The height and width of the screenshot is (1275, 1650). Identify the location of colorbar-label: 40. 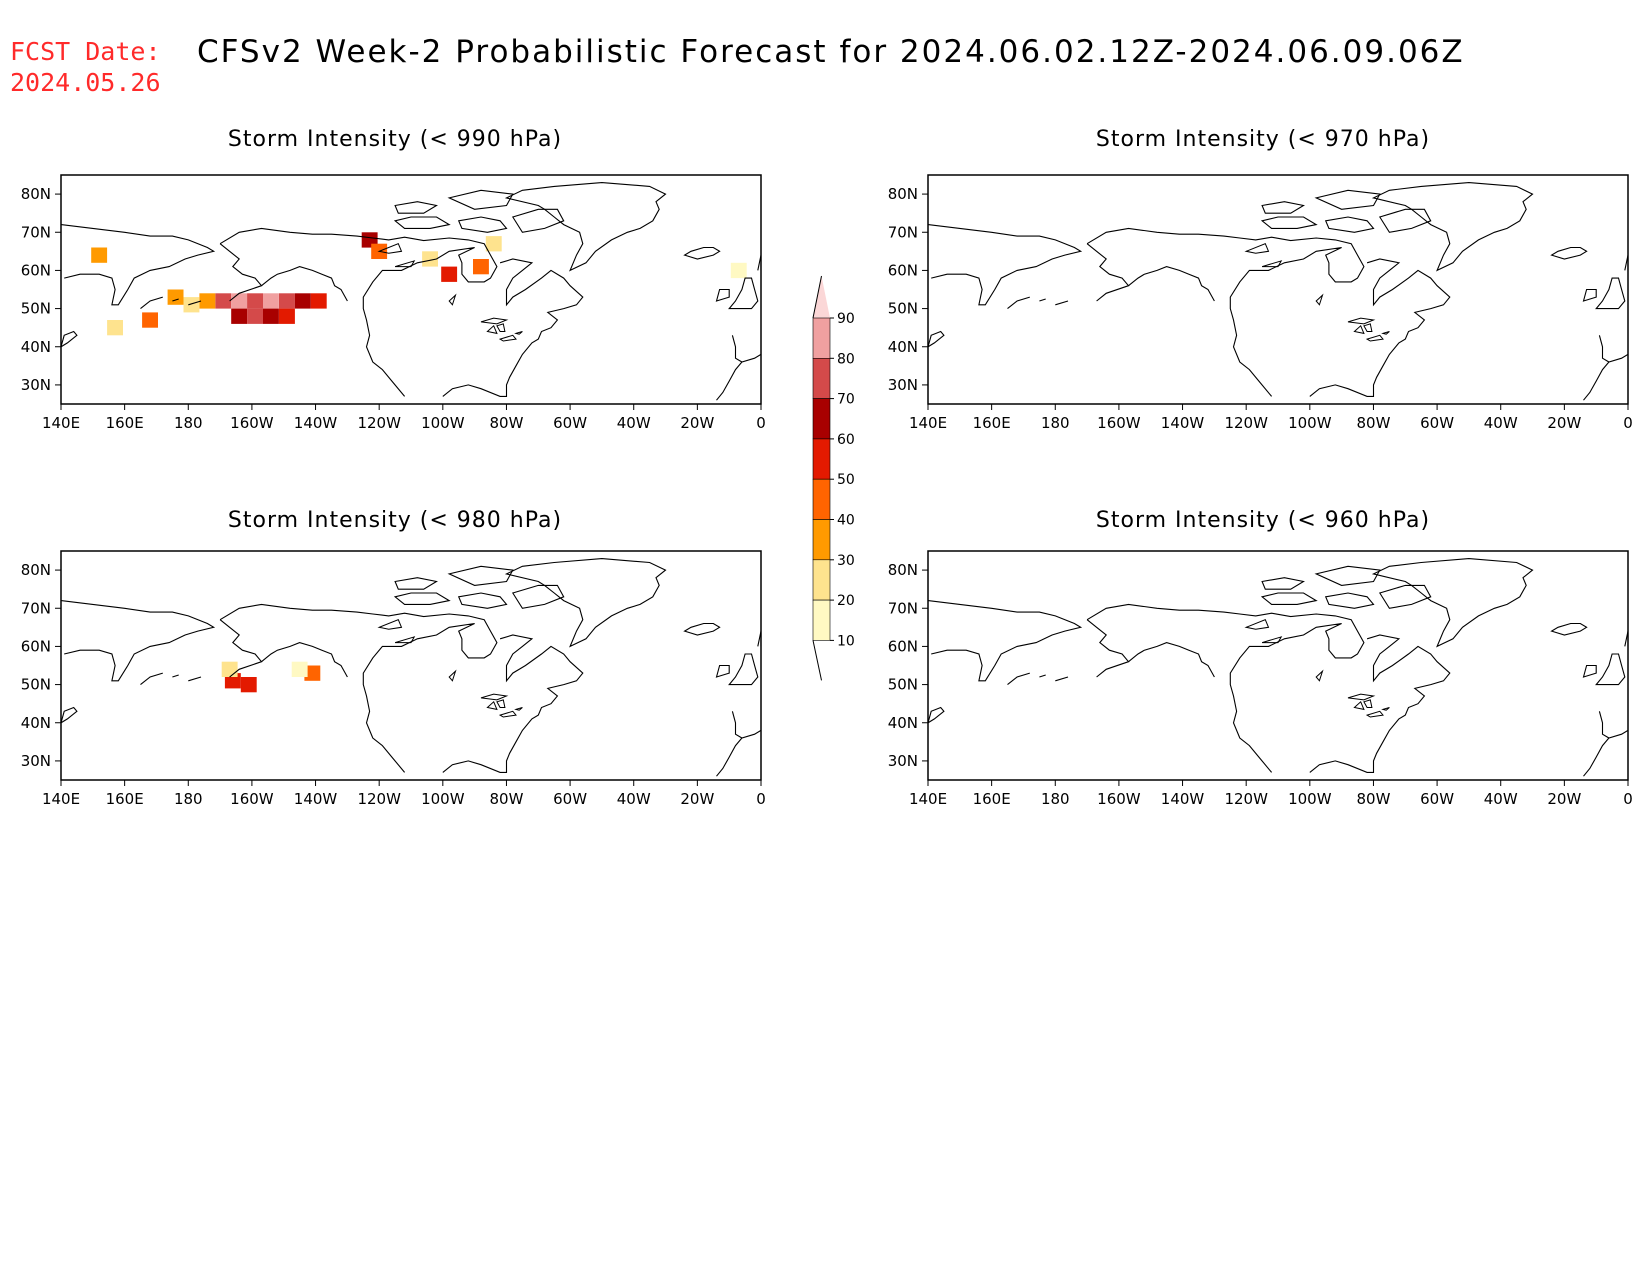
(846, 521).